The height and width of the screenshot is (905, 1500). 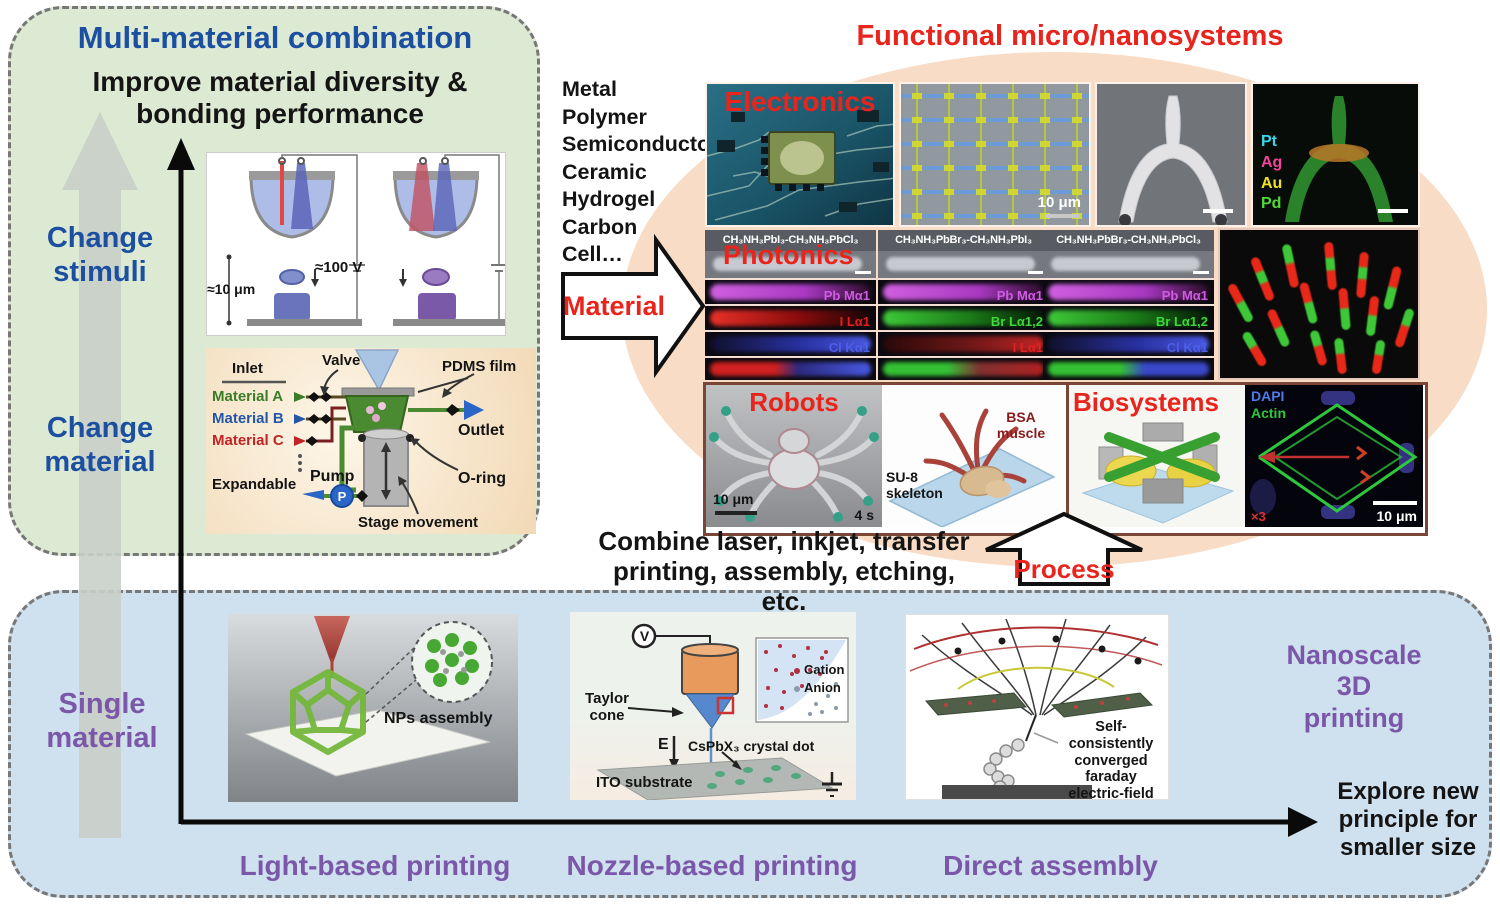 I want to click on eds-strip-i-2: I Lα1, so click(x=963, y=344).